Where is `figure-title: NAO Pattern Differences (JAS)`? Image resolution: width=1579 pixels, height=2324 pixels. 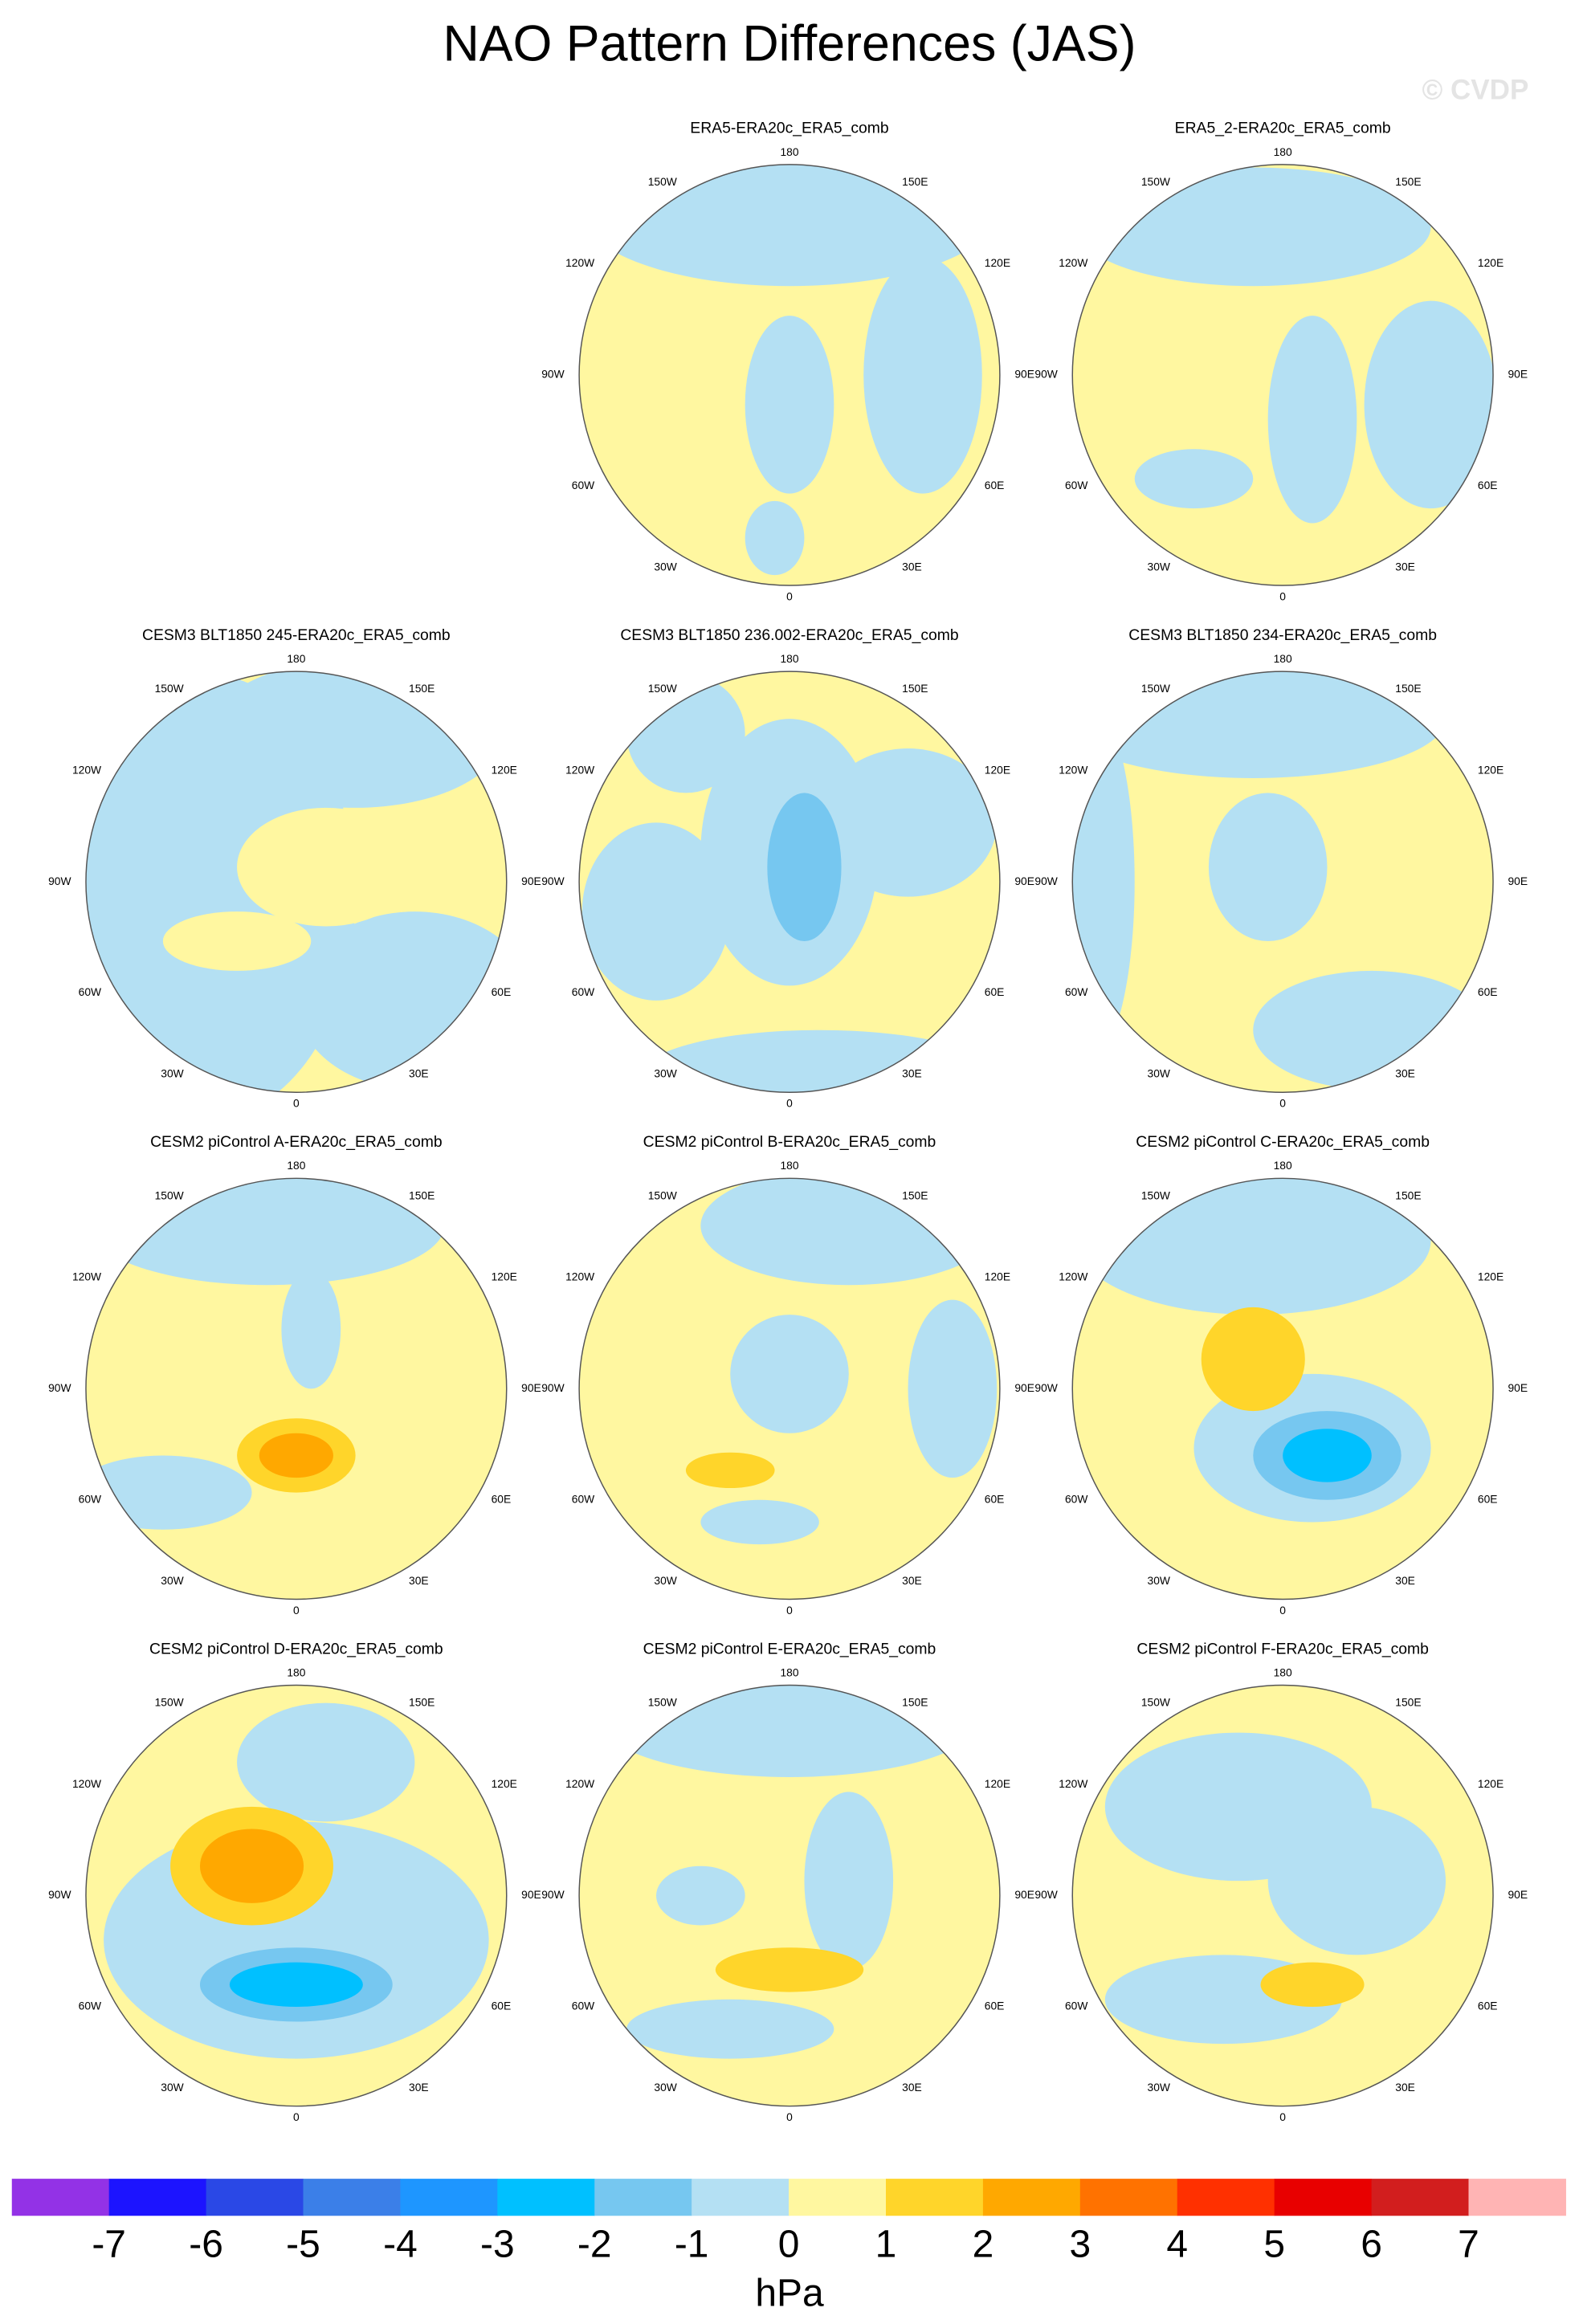
figure-title: NAO Pattern Differences (JAS) is located at coordinates (789, 44).